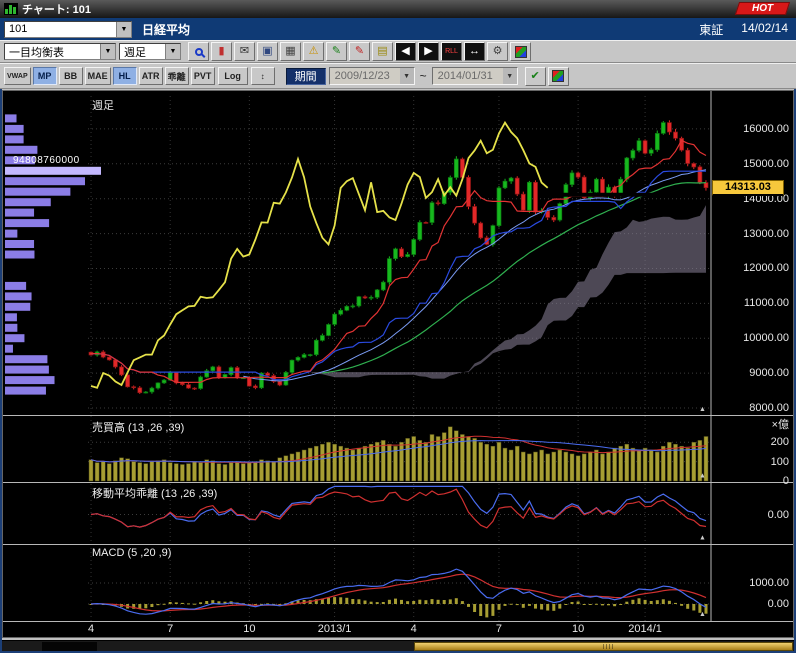 This screenshot has height=653, width=796. I want to click on symbol-name: 日経平均, so click(166, 29).